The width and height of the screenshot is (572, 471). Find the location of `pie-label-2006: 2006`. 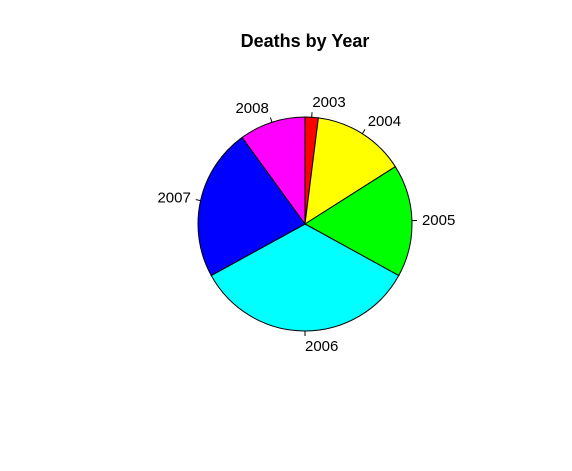

pie-label-2006: 2006 is located at coordinates (321, 346).